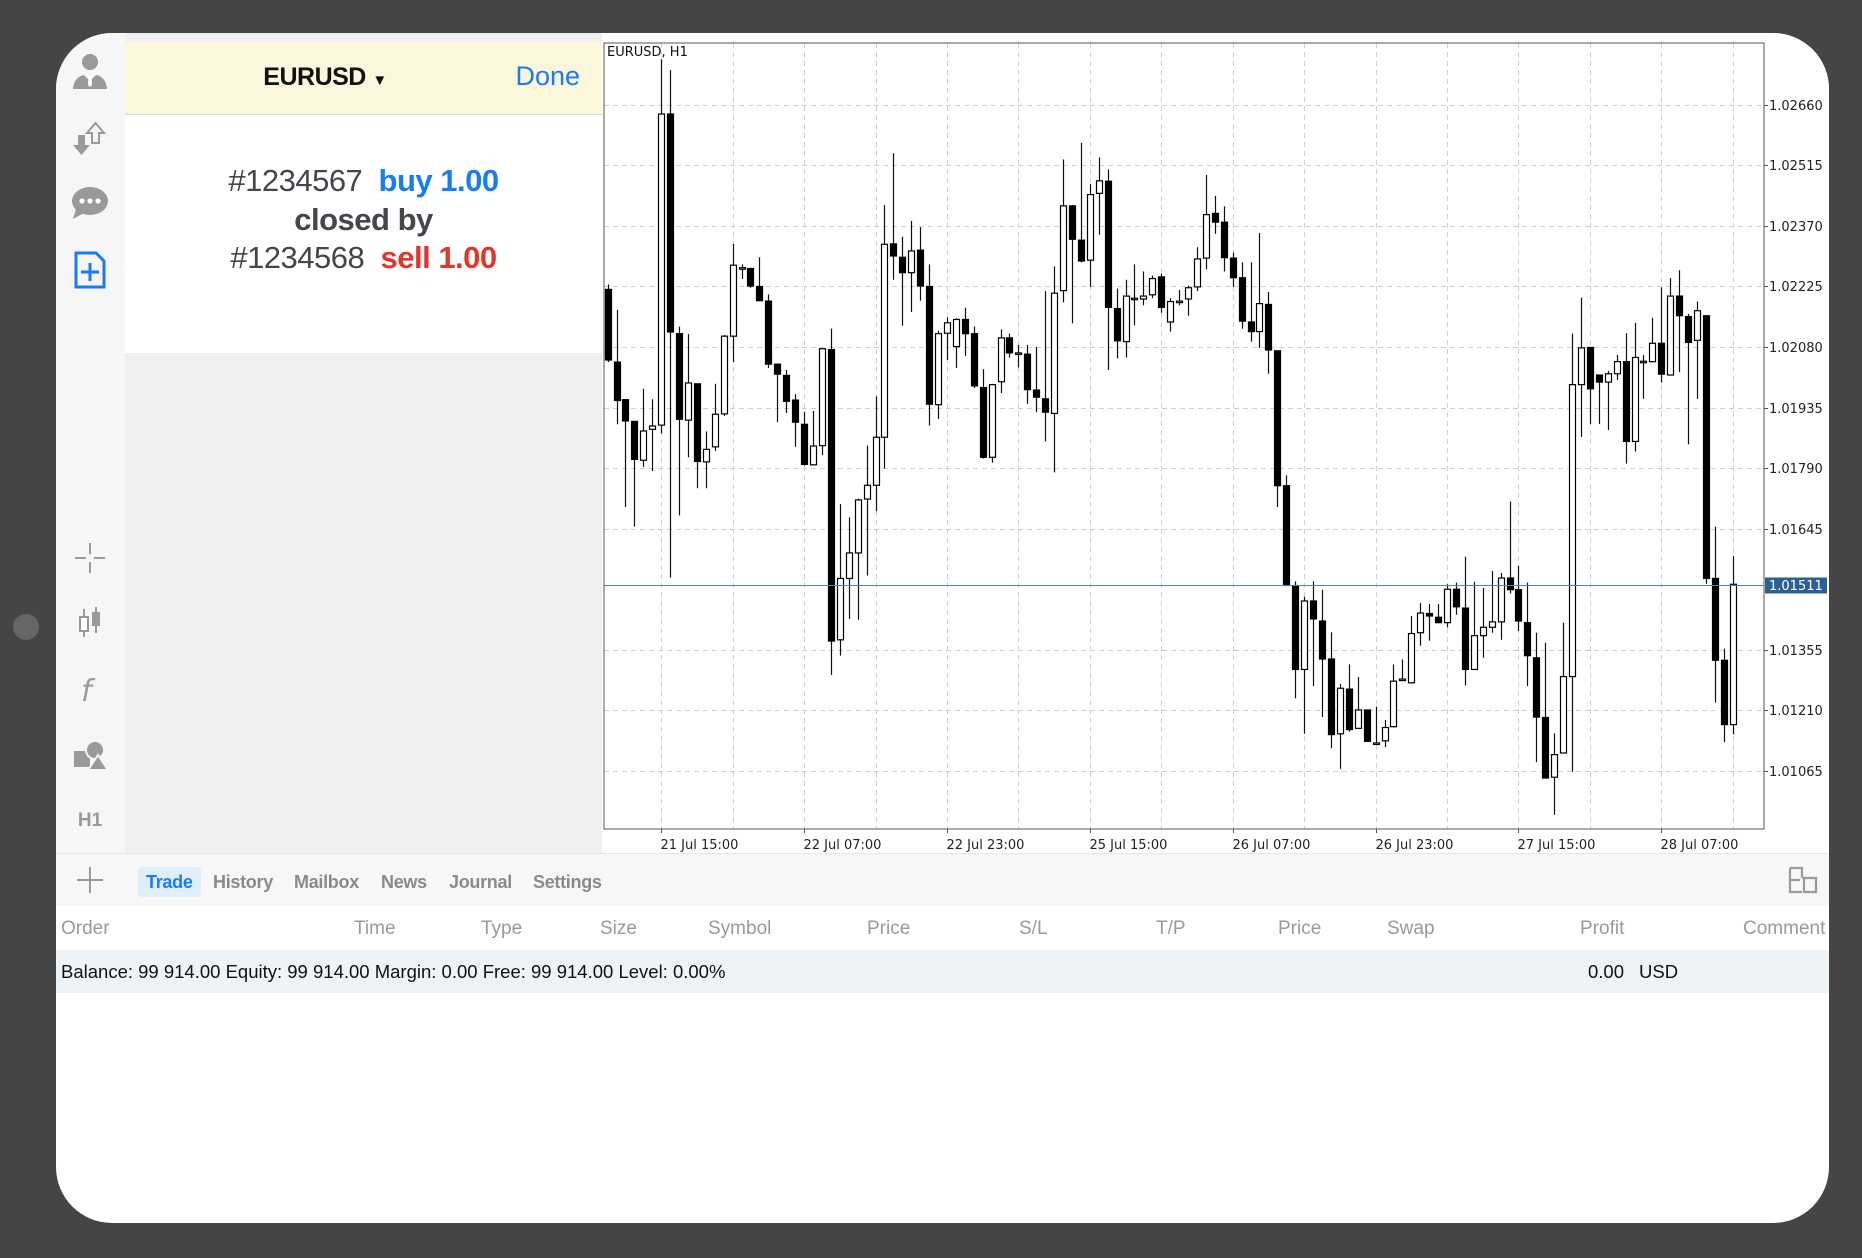 The image size is (1862, 1258). What do you see at coordinates (90, 558) in the screenshot?
I see `crosshair-icon` at bounding box center [90, 558].